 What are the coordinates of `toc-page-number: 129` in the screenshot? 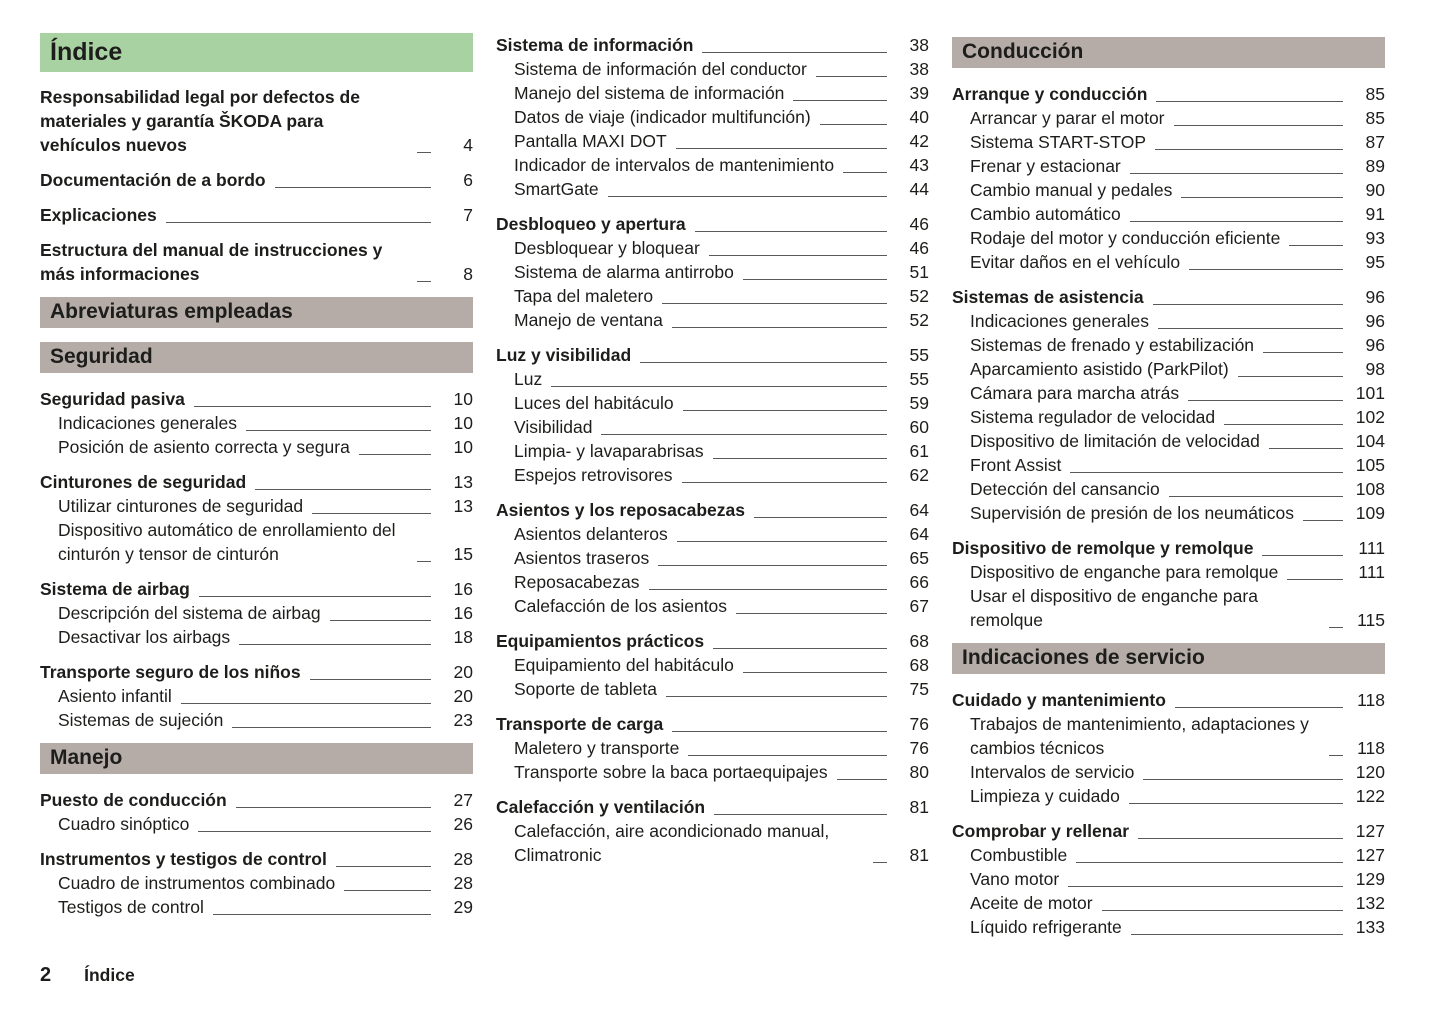 It's located at (1370, 879).